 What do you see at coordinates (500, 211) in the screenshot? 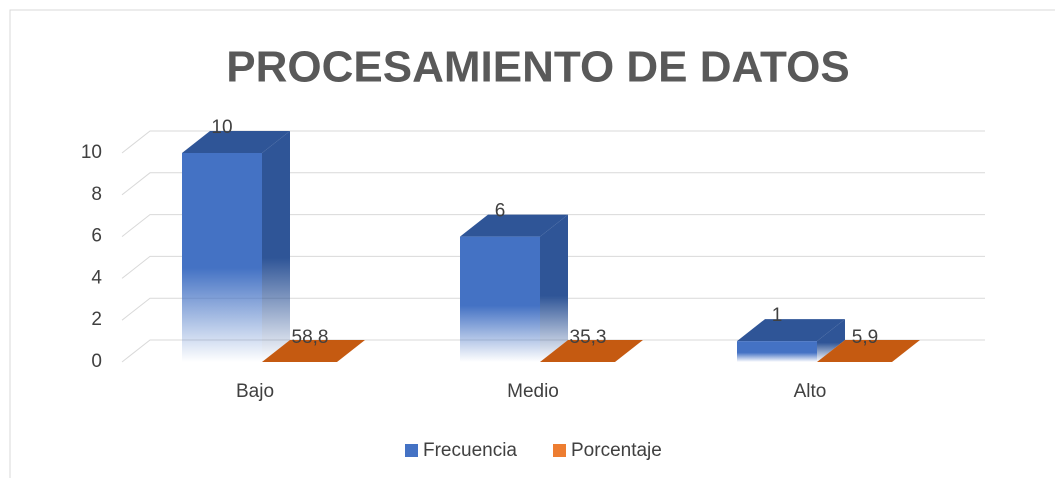
I see `data-label: 6` at bounding box center [500, 211].